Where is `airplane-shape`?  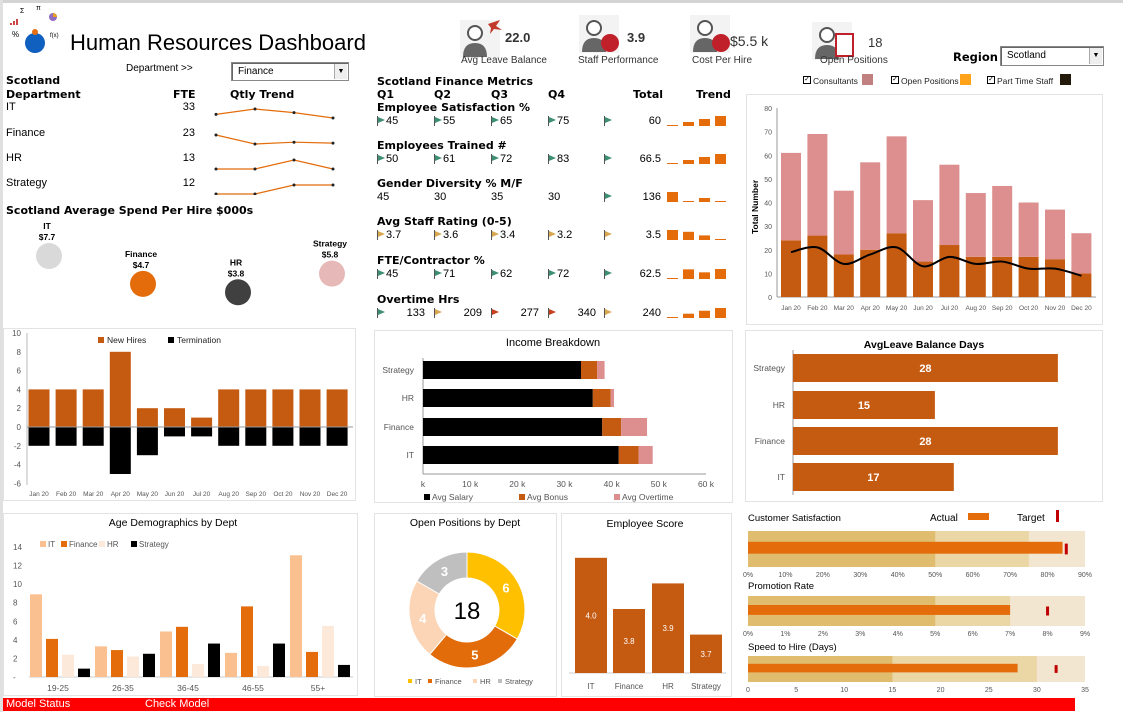 airplane-shape is located at coordinates (495, 27).